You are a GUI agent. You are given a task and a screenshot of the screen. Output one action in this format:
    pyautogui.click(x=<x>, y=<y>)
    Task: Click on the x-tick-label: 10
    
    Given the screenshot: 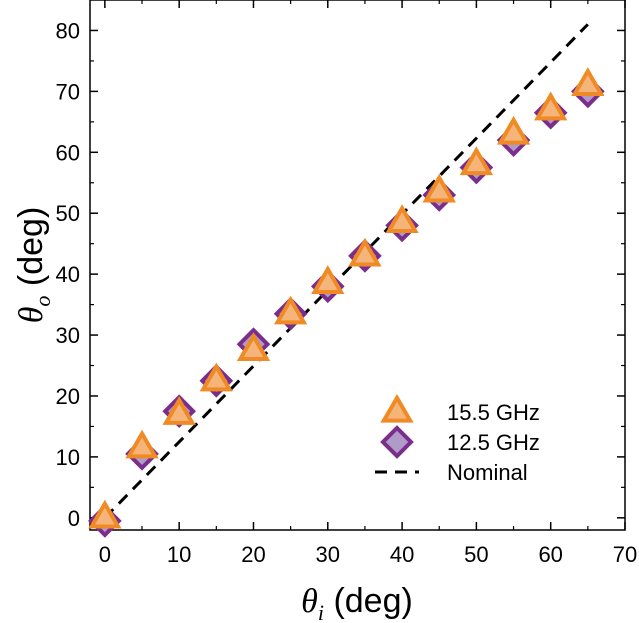 What is the action you would take?
    pyautogui.click(x=179, y=554)
    